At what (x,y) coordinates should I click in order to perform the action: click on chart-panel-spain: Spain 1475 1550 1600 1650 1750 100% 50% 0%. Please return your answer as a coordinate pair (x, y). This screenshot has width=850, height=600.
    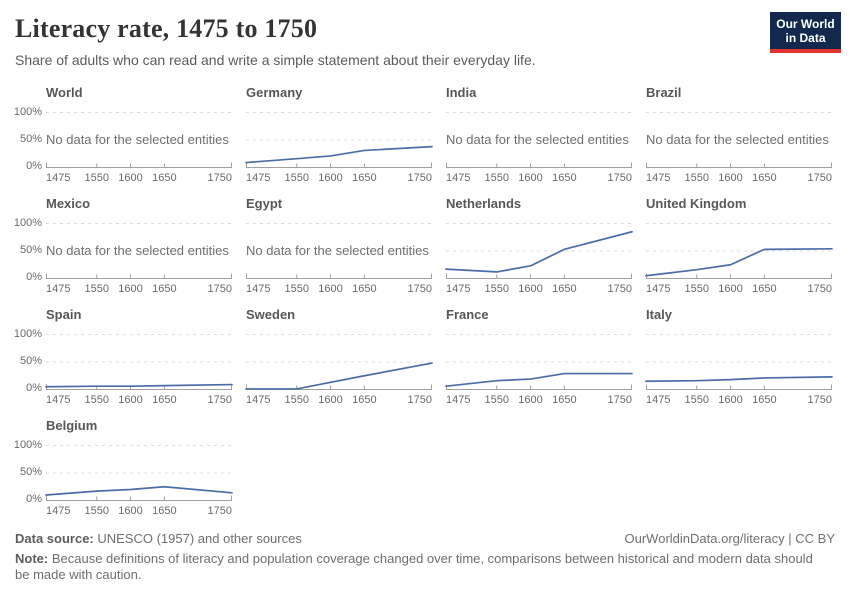
    Looking at the image, I should click on (123, 357).